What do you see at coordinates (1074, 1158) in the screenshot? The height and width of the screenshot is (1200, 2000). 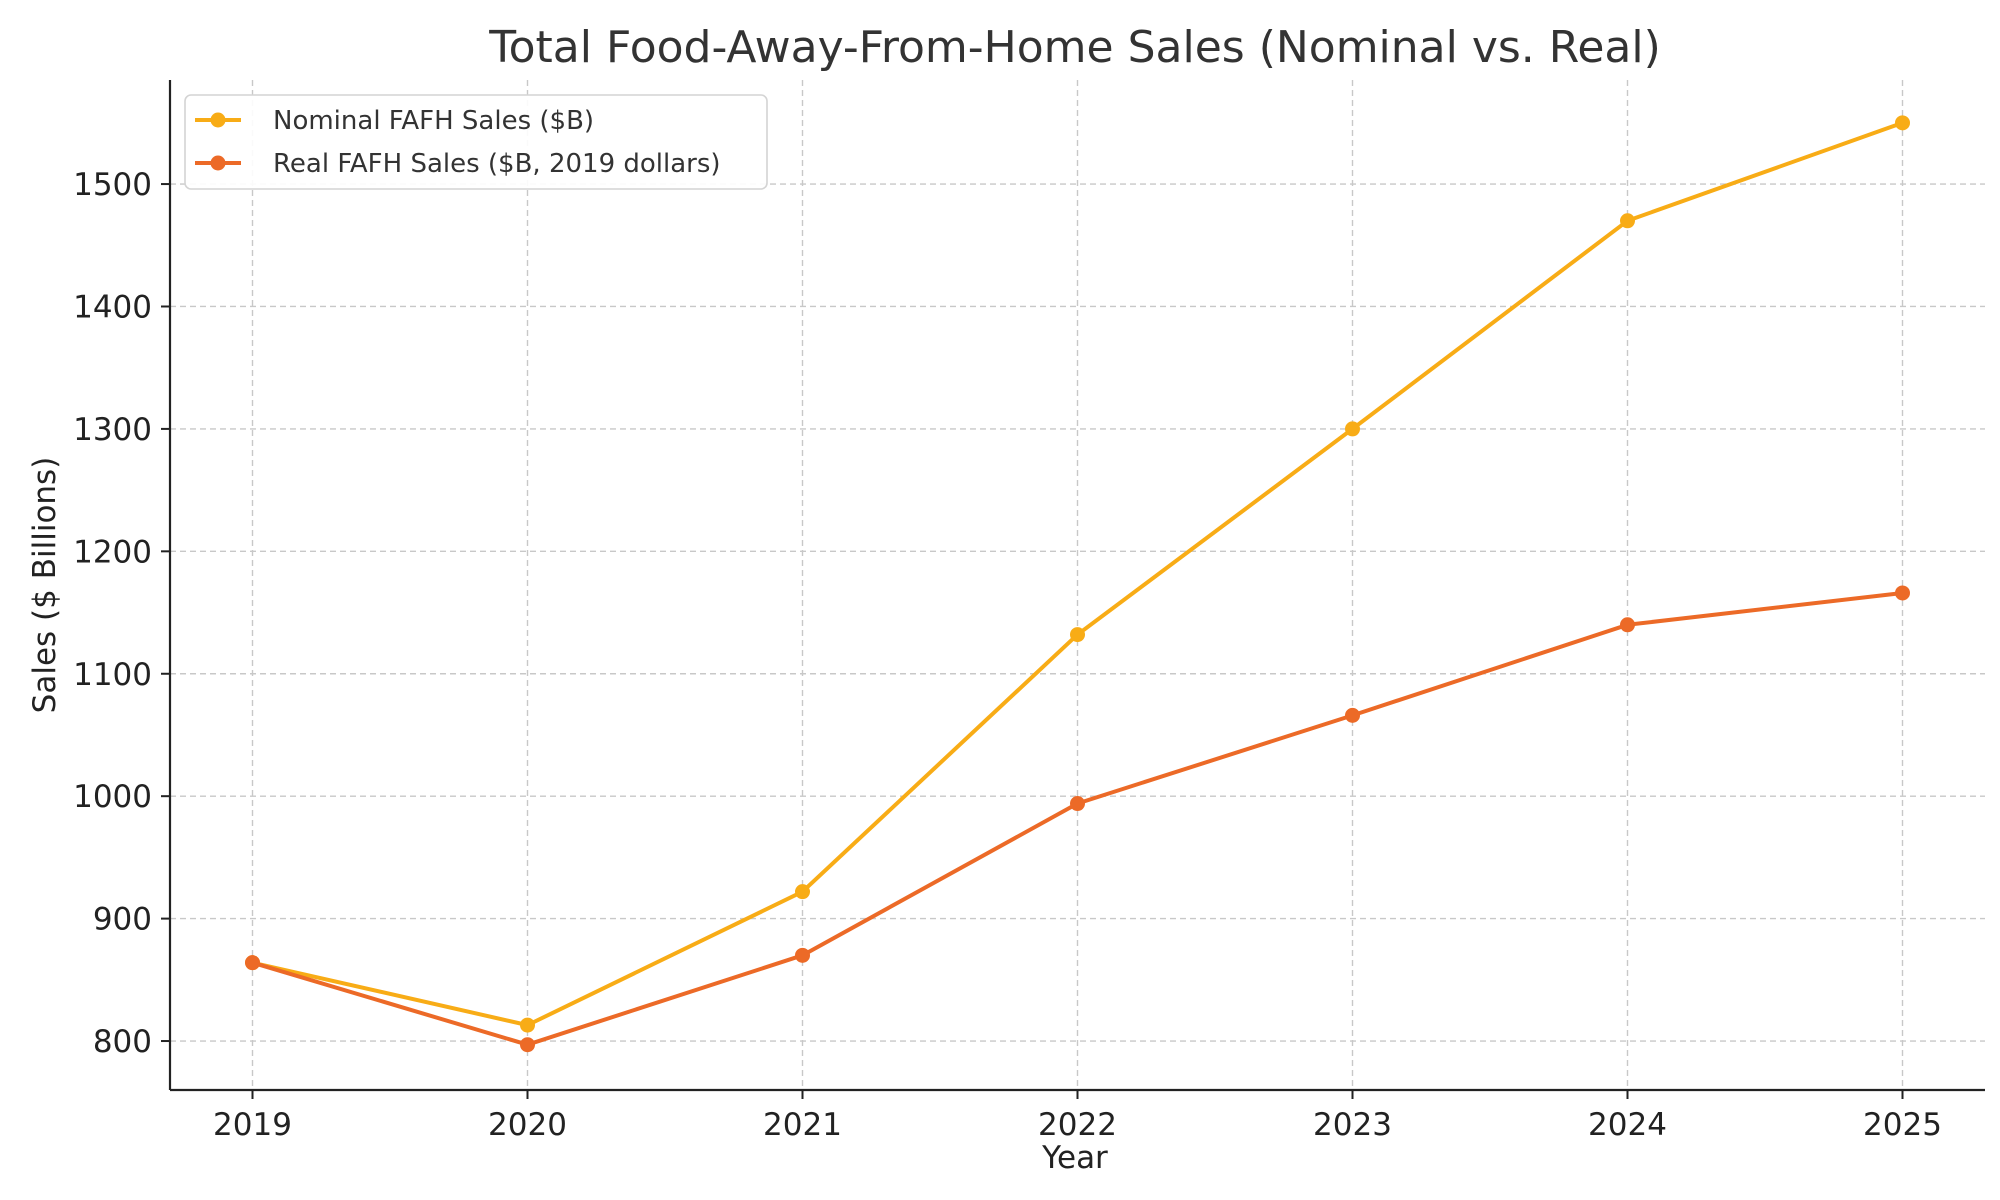 I see `x-axis-label: Year` at bounding box center [1074, 1158].